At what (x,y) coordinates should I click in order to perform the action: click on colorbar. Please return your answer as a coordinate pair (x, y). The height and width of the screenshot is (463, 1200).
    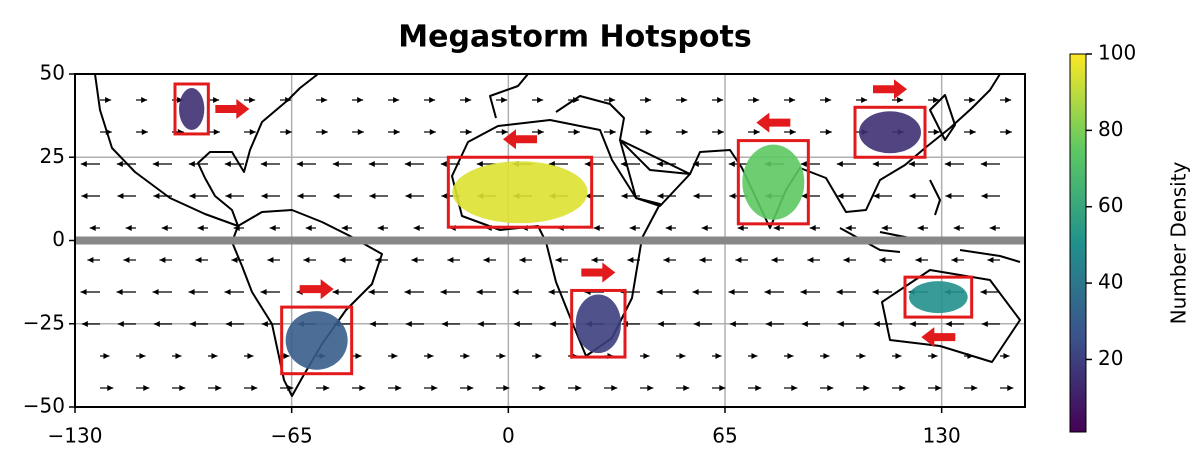
    Looking at the image, I should click on (1078, 243).